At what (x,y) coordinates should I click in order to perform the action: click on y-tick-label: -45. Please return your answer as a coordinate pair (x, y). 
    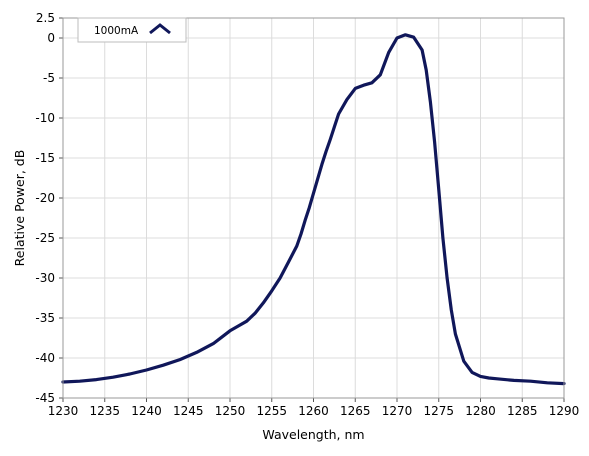
    Looking at the image, I should click on (45, 398).